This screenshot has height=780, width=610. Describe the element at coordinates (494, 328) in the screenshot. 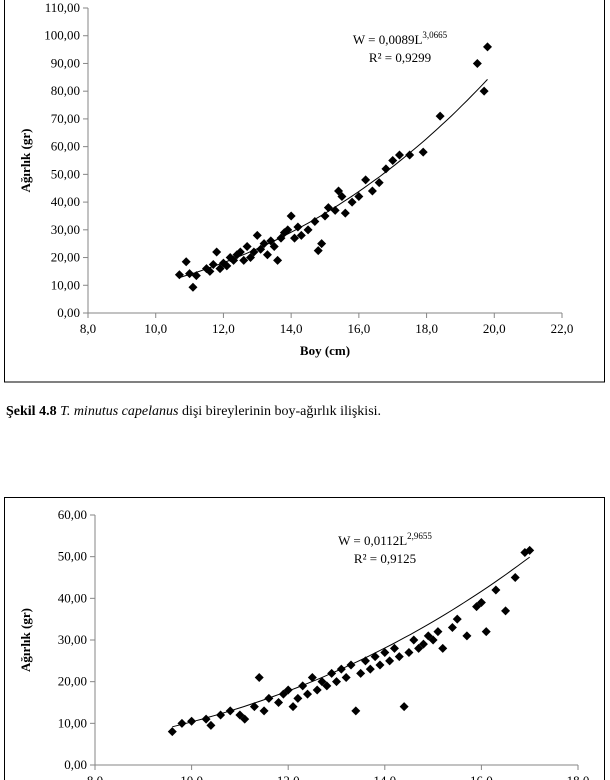

I see `x-tick-label: 20,0` at that location.